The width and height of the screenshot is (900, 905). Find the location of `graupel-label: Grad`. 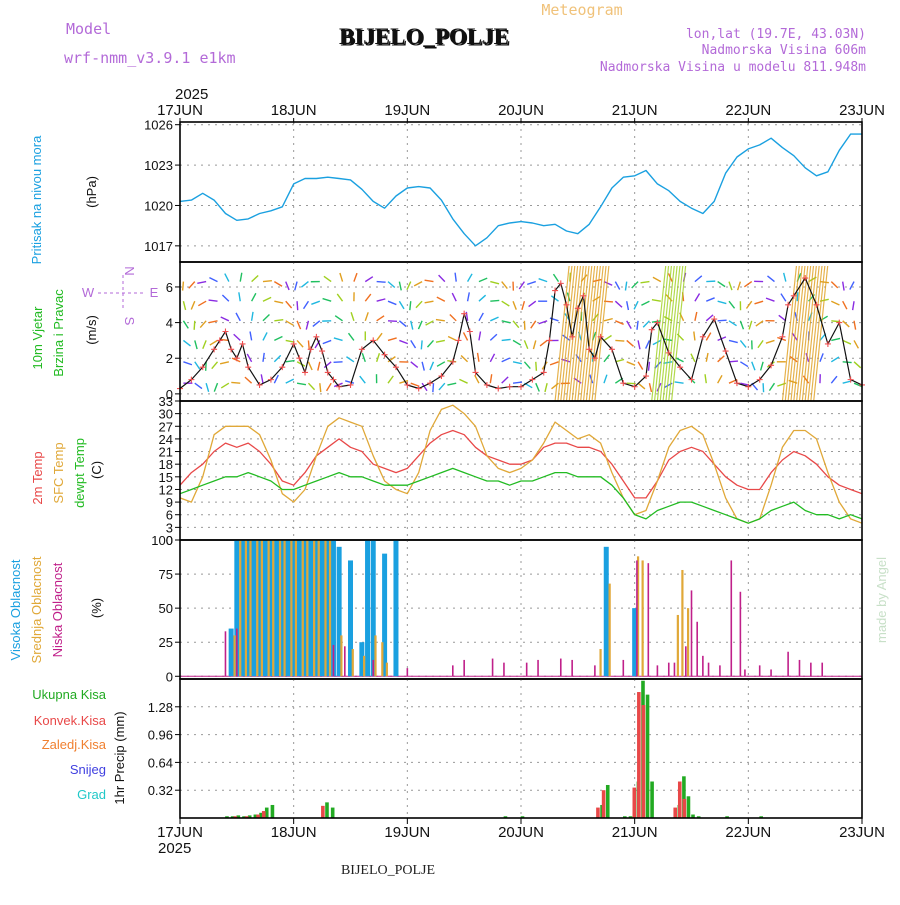

graupel-label: Grad is located at coordinates (91, 794).